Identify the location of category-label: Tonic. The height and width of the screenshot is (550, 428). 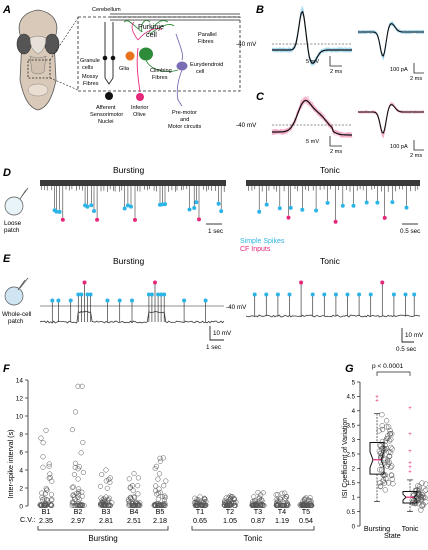
(410, 528).